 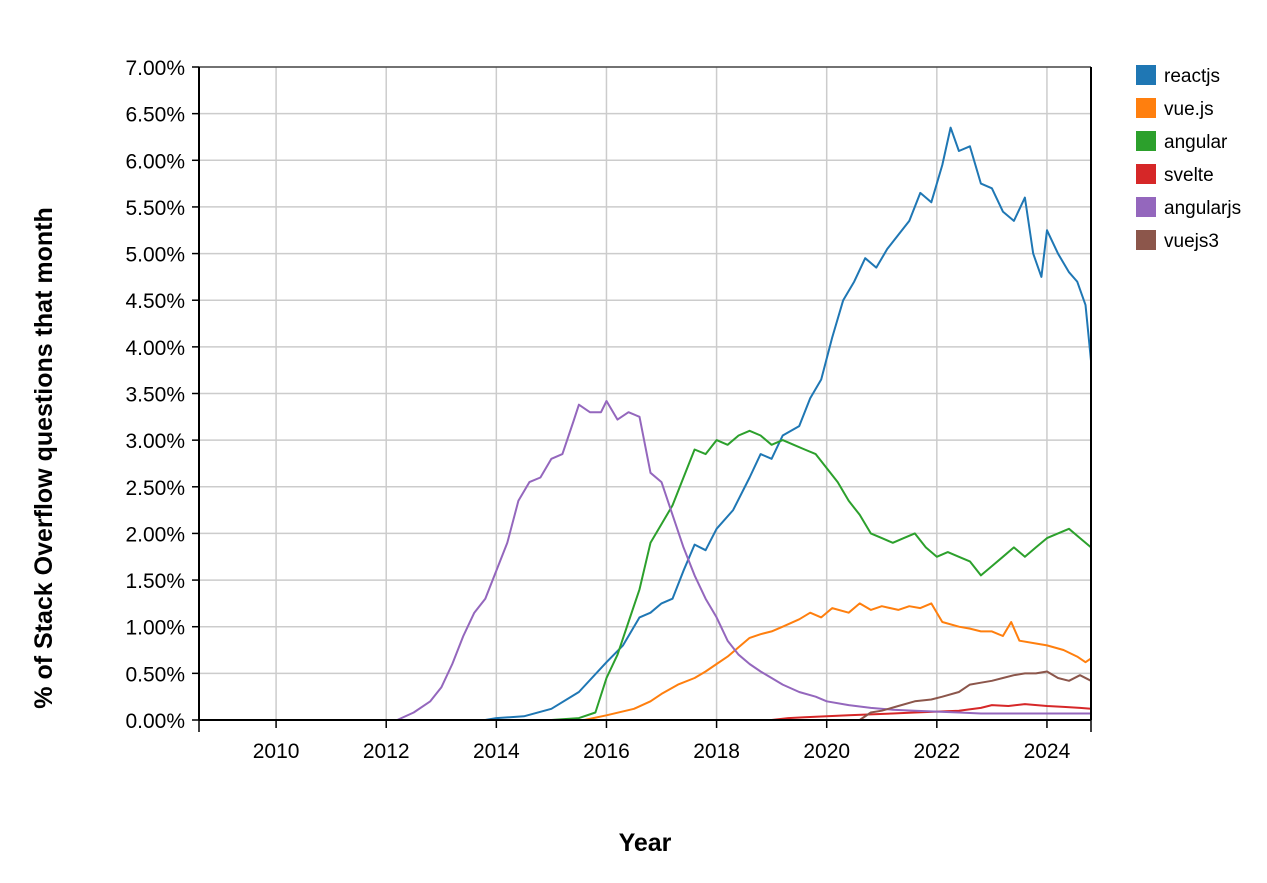 I want to click on y-tick-label: 1.50%, so click(x=155, y=581).